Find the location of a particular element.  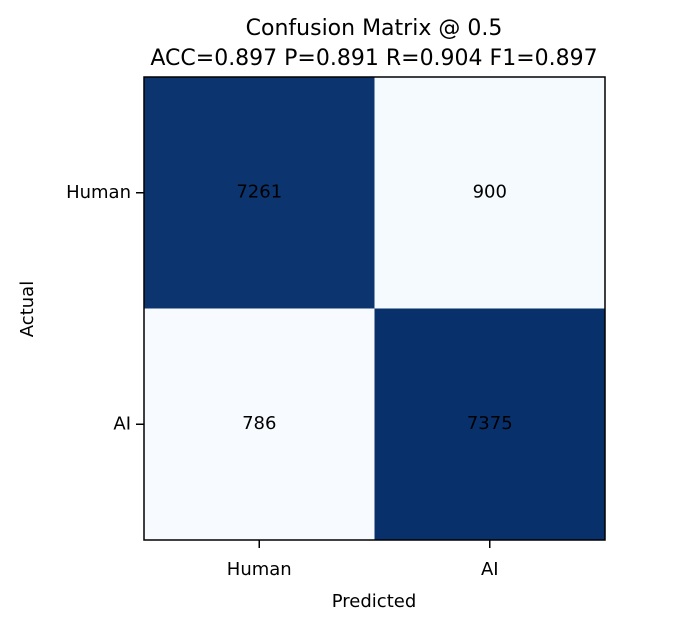

heatmap-cell-label: 7375 is located at coordinates (490, 423).